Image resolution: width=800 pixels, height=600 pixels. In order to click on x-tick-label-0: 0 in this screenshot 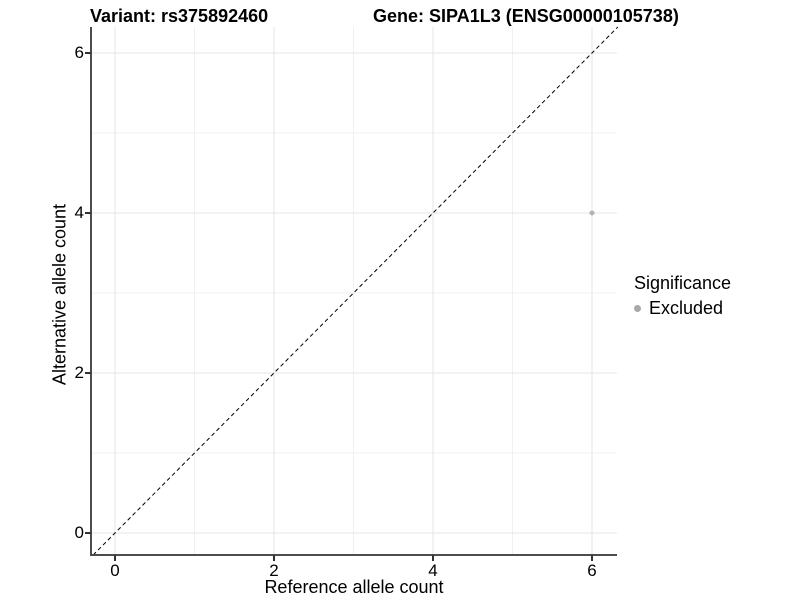, I will do `click(115, 570)`.